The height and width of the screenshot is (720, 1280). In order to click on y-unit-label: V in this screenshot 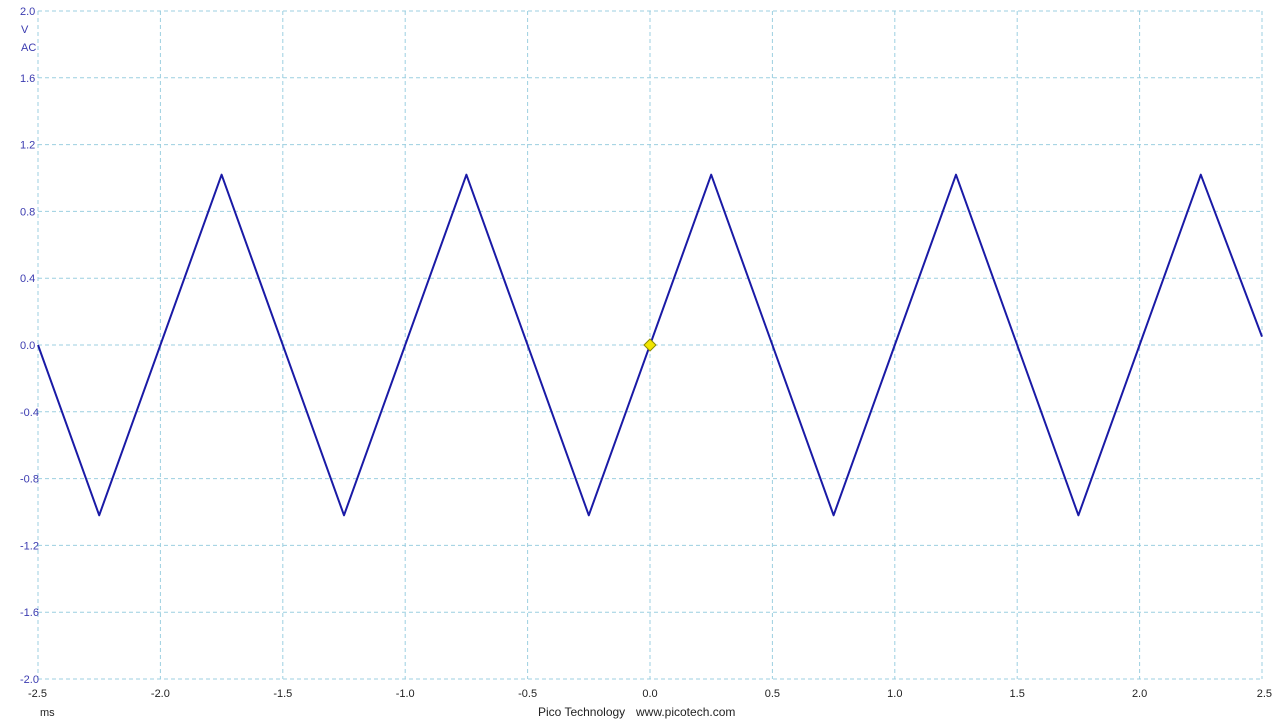, I will do `click(25, 30)`.